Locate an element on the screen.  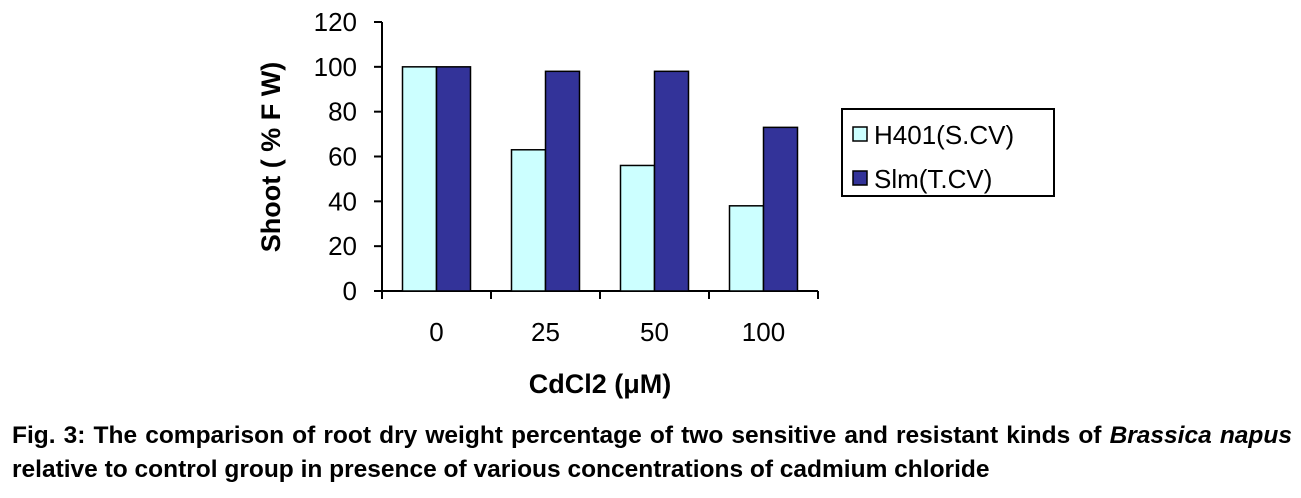
x-tick-label: 50 is located at coordinates (654, 332).